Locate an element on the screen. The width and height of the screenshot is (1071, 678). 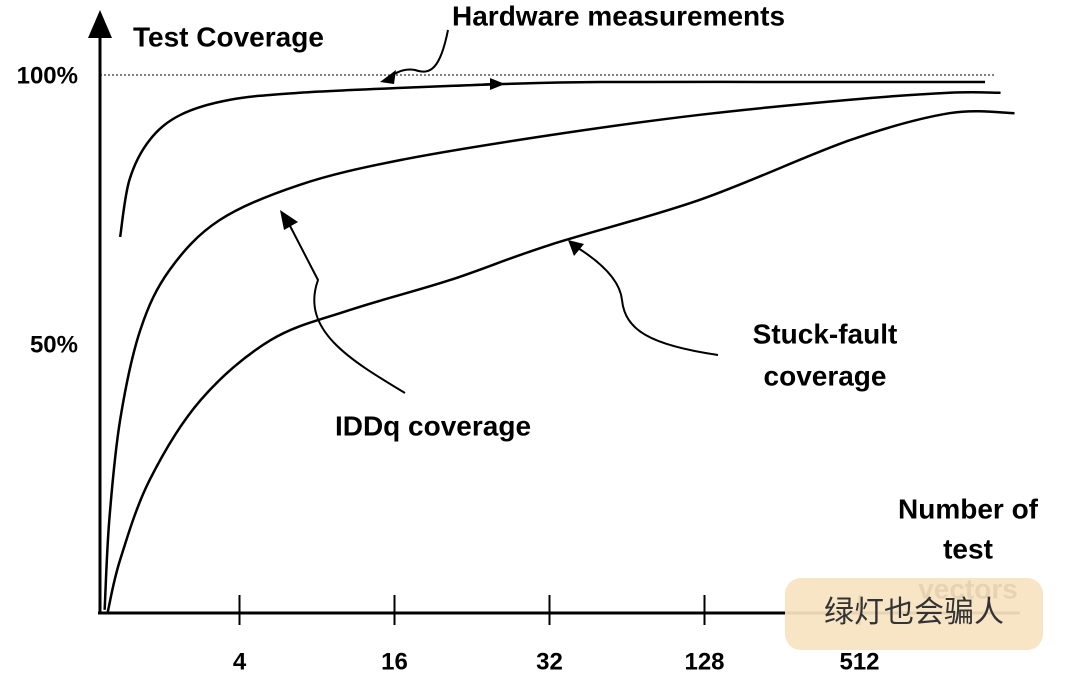
x-tick-label: 16 is located at coordinates (394, 661).